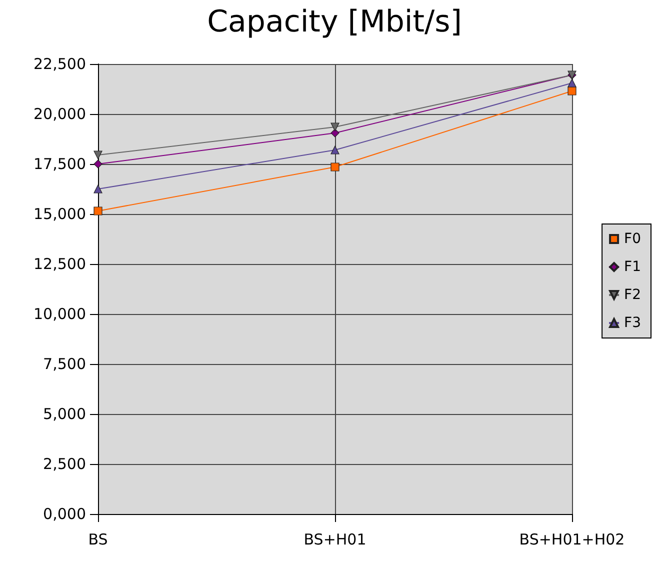 Image resolution: width=669 pixels, height=562 pixels. Describe the element at coordinates (60, 114) in the screenshot. I see `y-tick-label: 20,000` at that location.